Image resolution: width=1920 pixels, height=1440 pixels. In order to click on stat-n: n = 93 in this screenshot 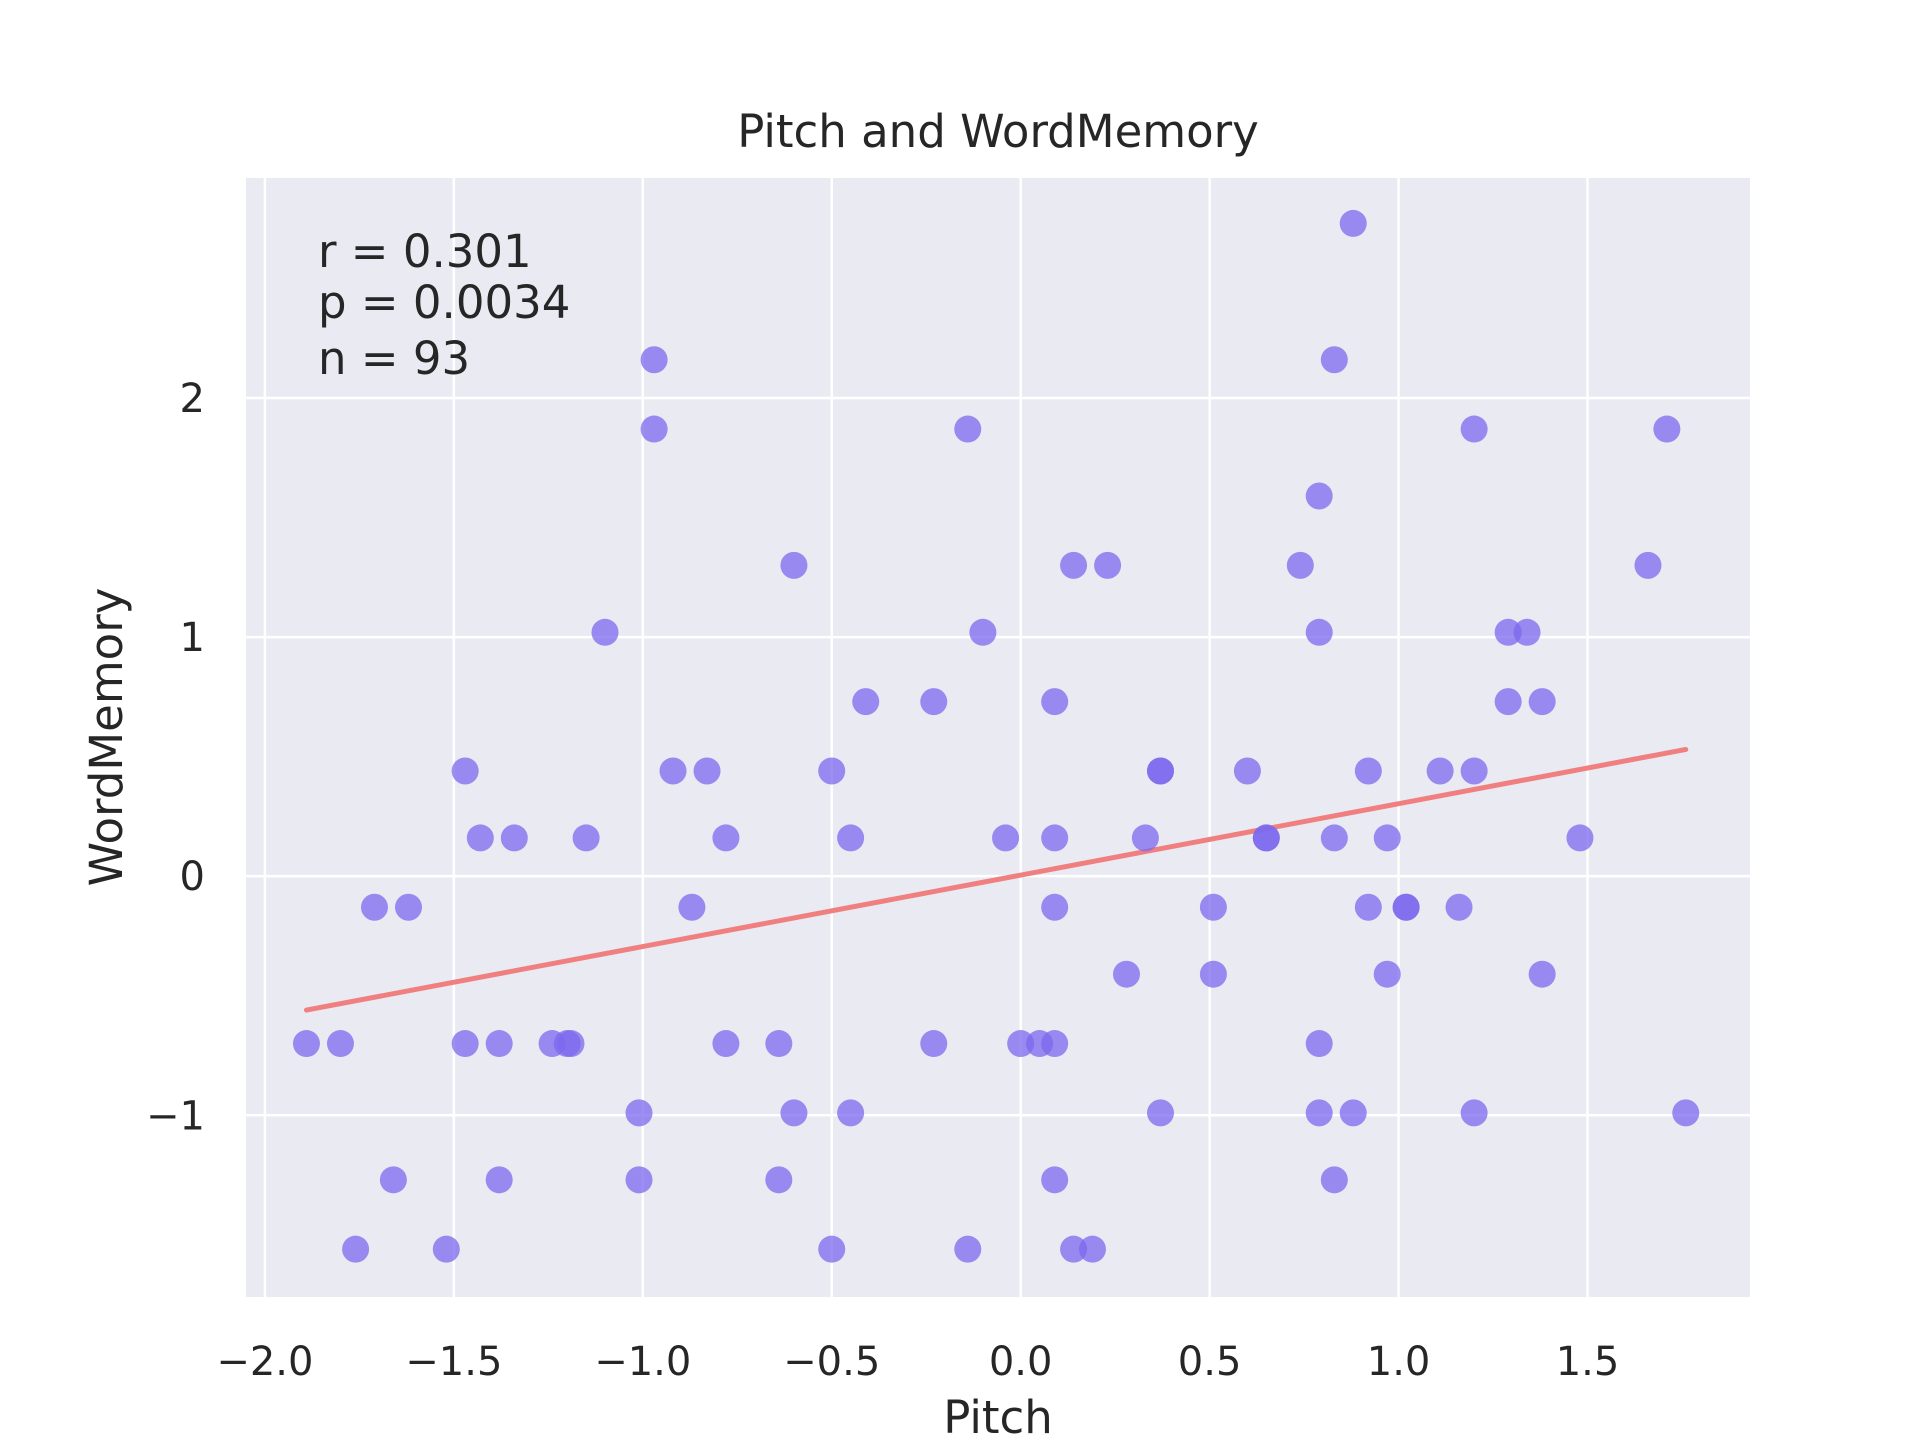, I will do `click(394, 358)`.